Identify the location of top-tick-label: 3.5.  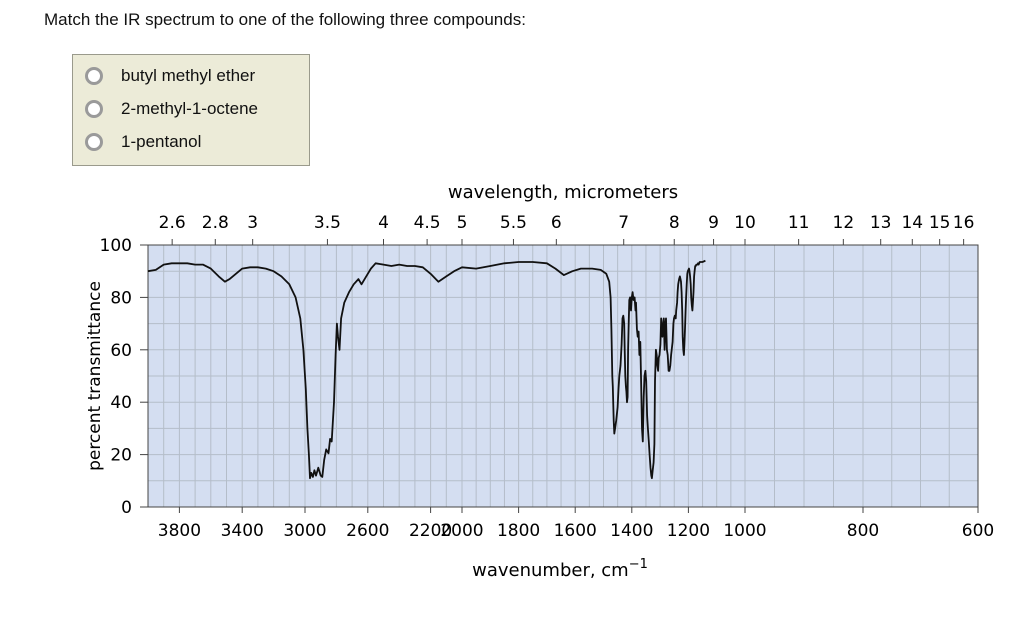
(327, 223).